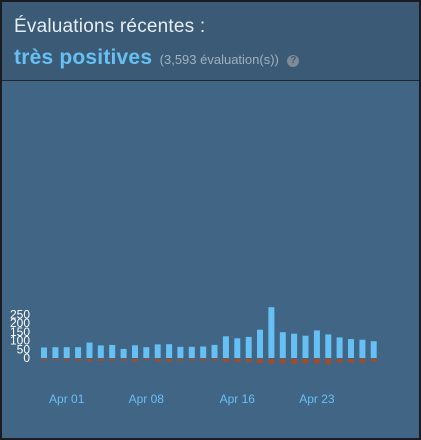 Image resolution: width=421 pixels, height=440 pixels. I want to click on rating-line: très positives (3,593 évaluation(s)) ?, so click(157, 58).